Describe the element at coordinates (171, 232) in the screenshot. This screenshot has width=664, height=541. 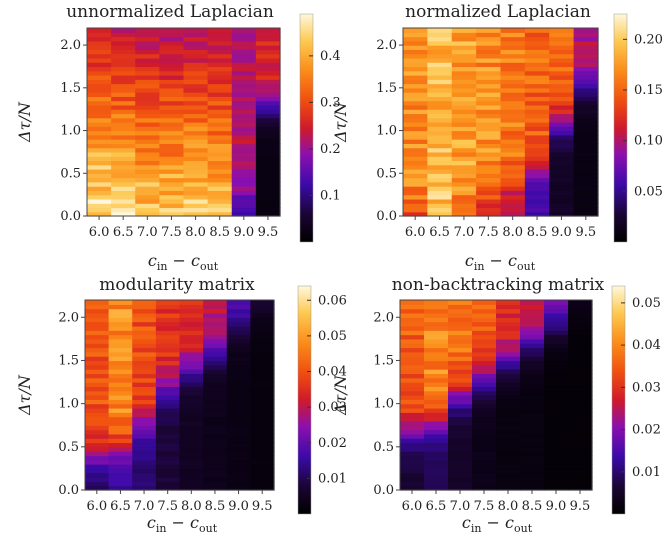
I see `x-tick-label: 7.5` at that location.